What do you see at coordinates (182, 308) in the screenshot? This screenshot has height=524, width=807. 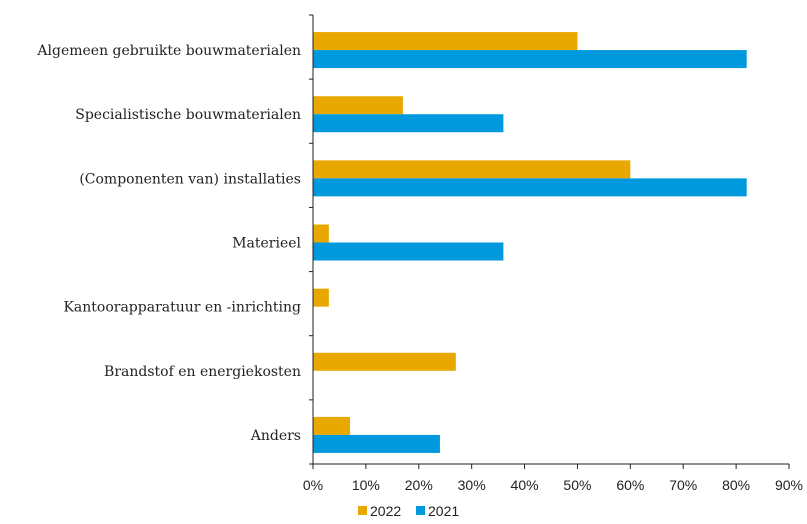 I see `category-label: Kantoorapparatuur en -inrichting` at bounding box center [182, 308].